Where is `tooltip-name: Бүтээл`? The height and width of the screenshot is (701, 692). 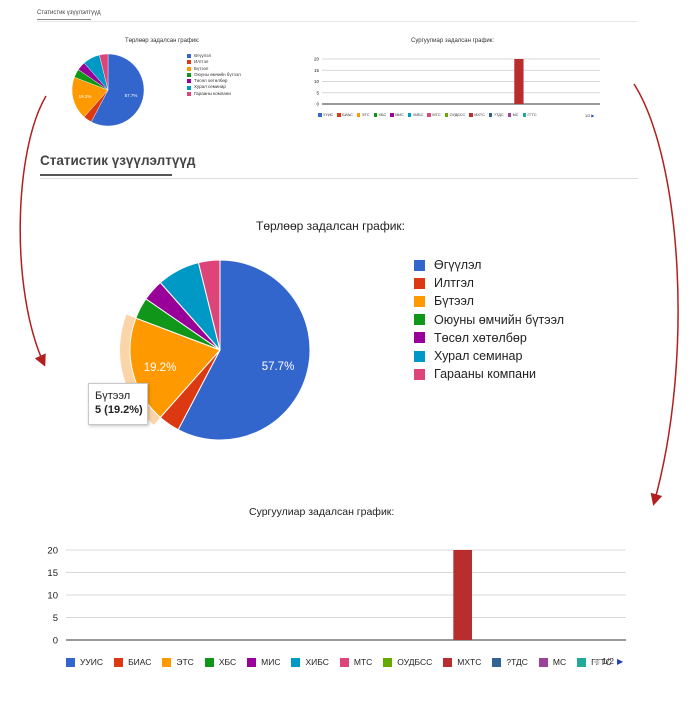 tooltip-name: Бүтээл is located at coordinates (113, 396).